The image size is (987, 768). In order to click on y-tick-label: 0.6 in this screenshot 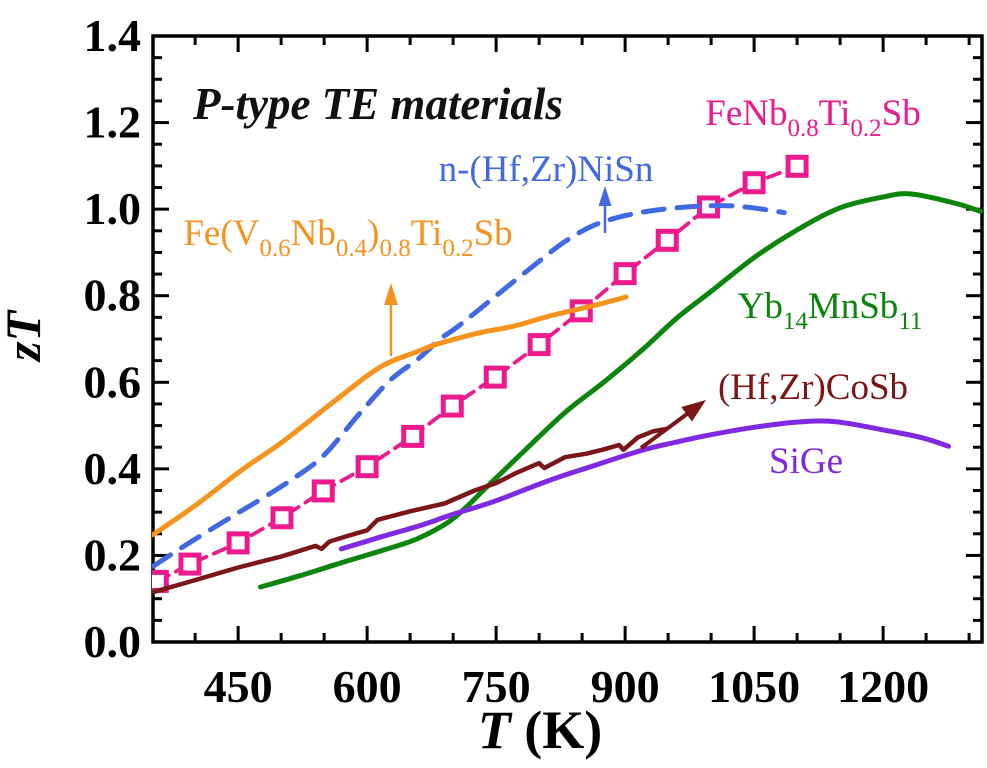, I will do `click(113, 381)`.